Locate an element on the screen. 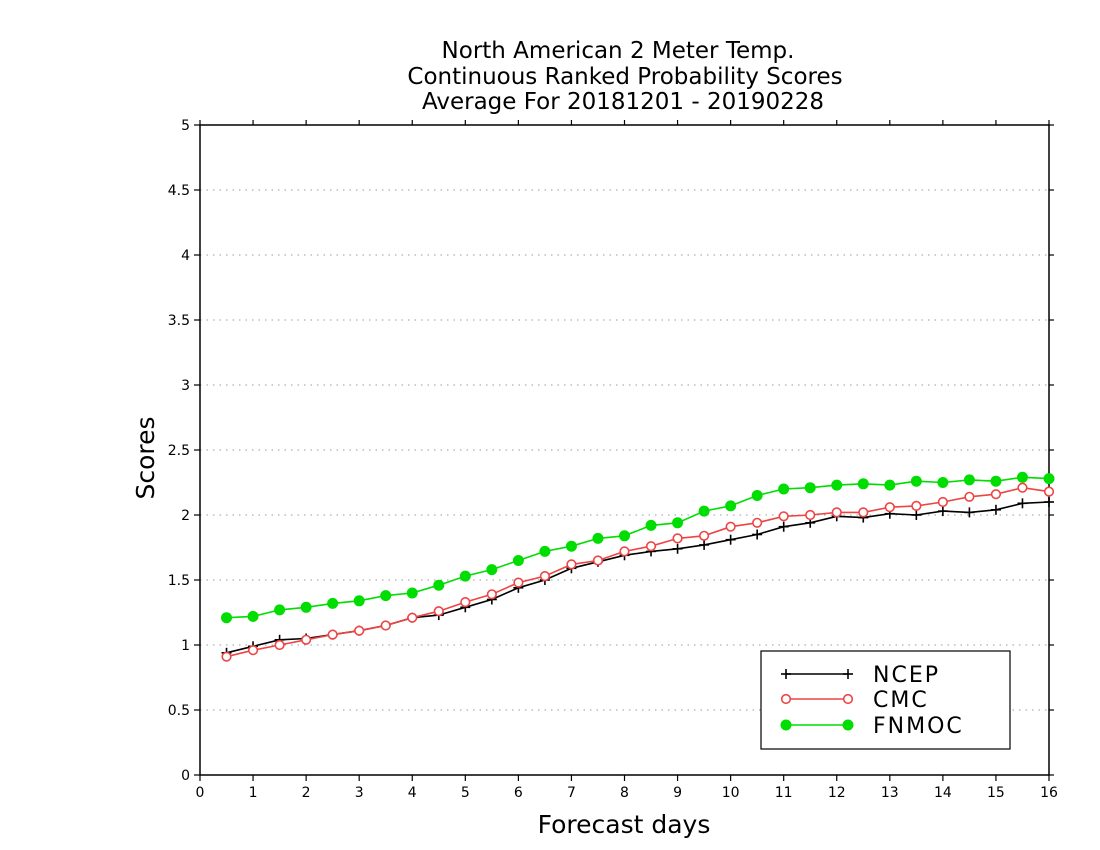 The height and width of the screenshot is (850, 1100). y-tick-label-2: 1 is located at coordinates (185, 646).